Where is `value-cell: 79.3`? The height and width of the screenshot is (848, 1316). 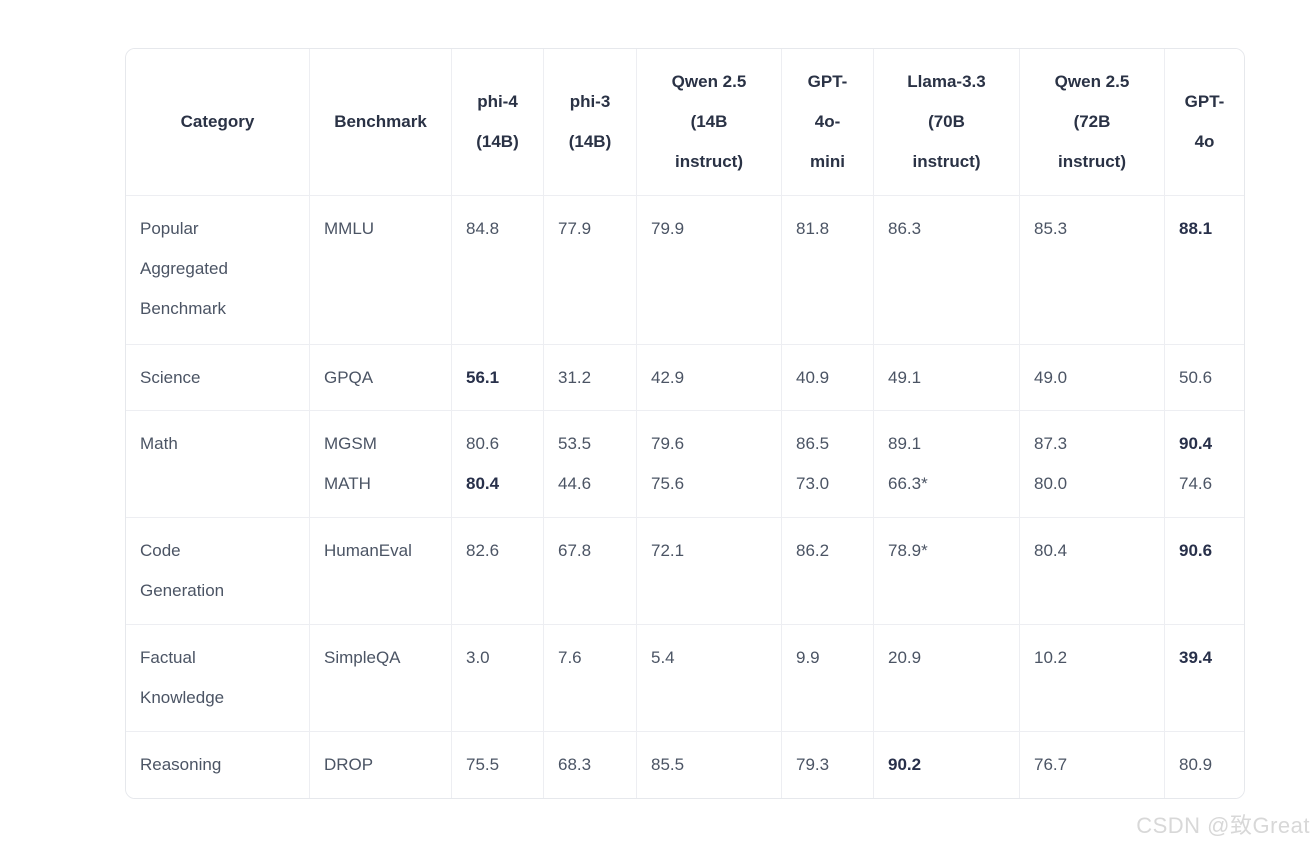 value-cell: 79.3 is located at coordinates (828, 765).